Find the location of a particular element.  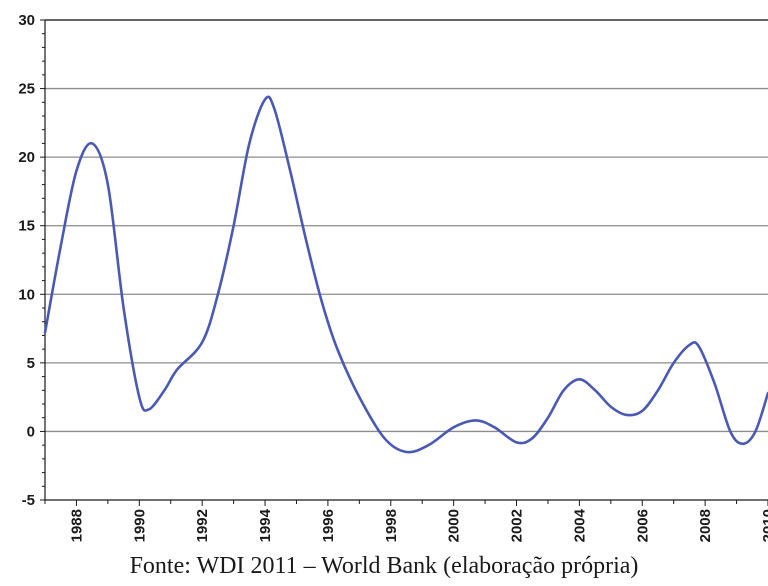

y-tick-label: 10 is located at coordinates (26, 294).